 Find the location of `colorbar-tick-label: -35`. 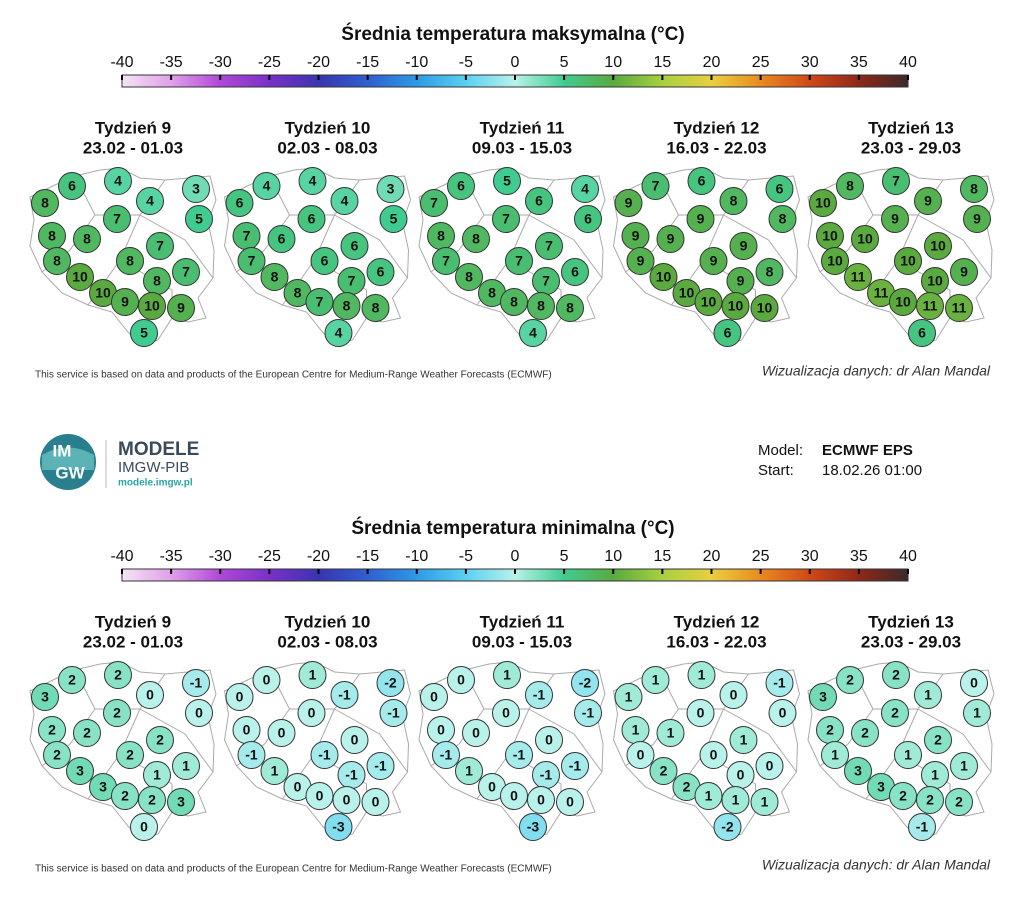

colorbar-tick-label: -35 is located at coordinates (171, 556).